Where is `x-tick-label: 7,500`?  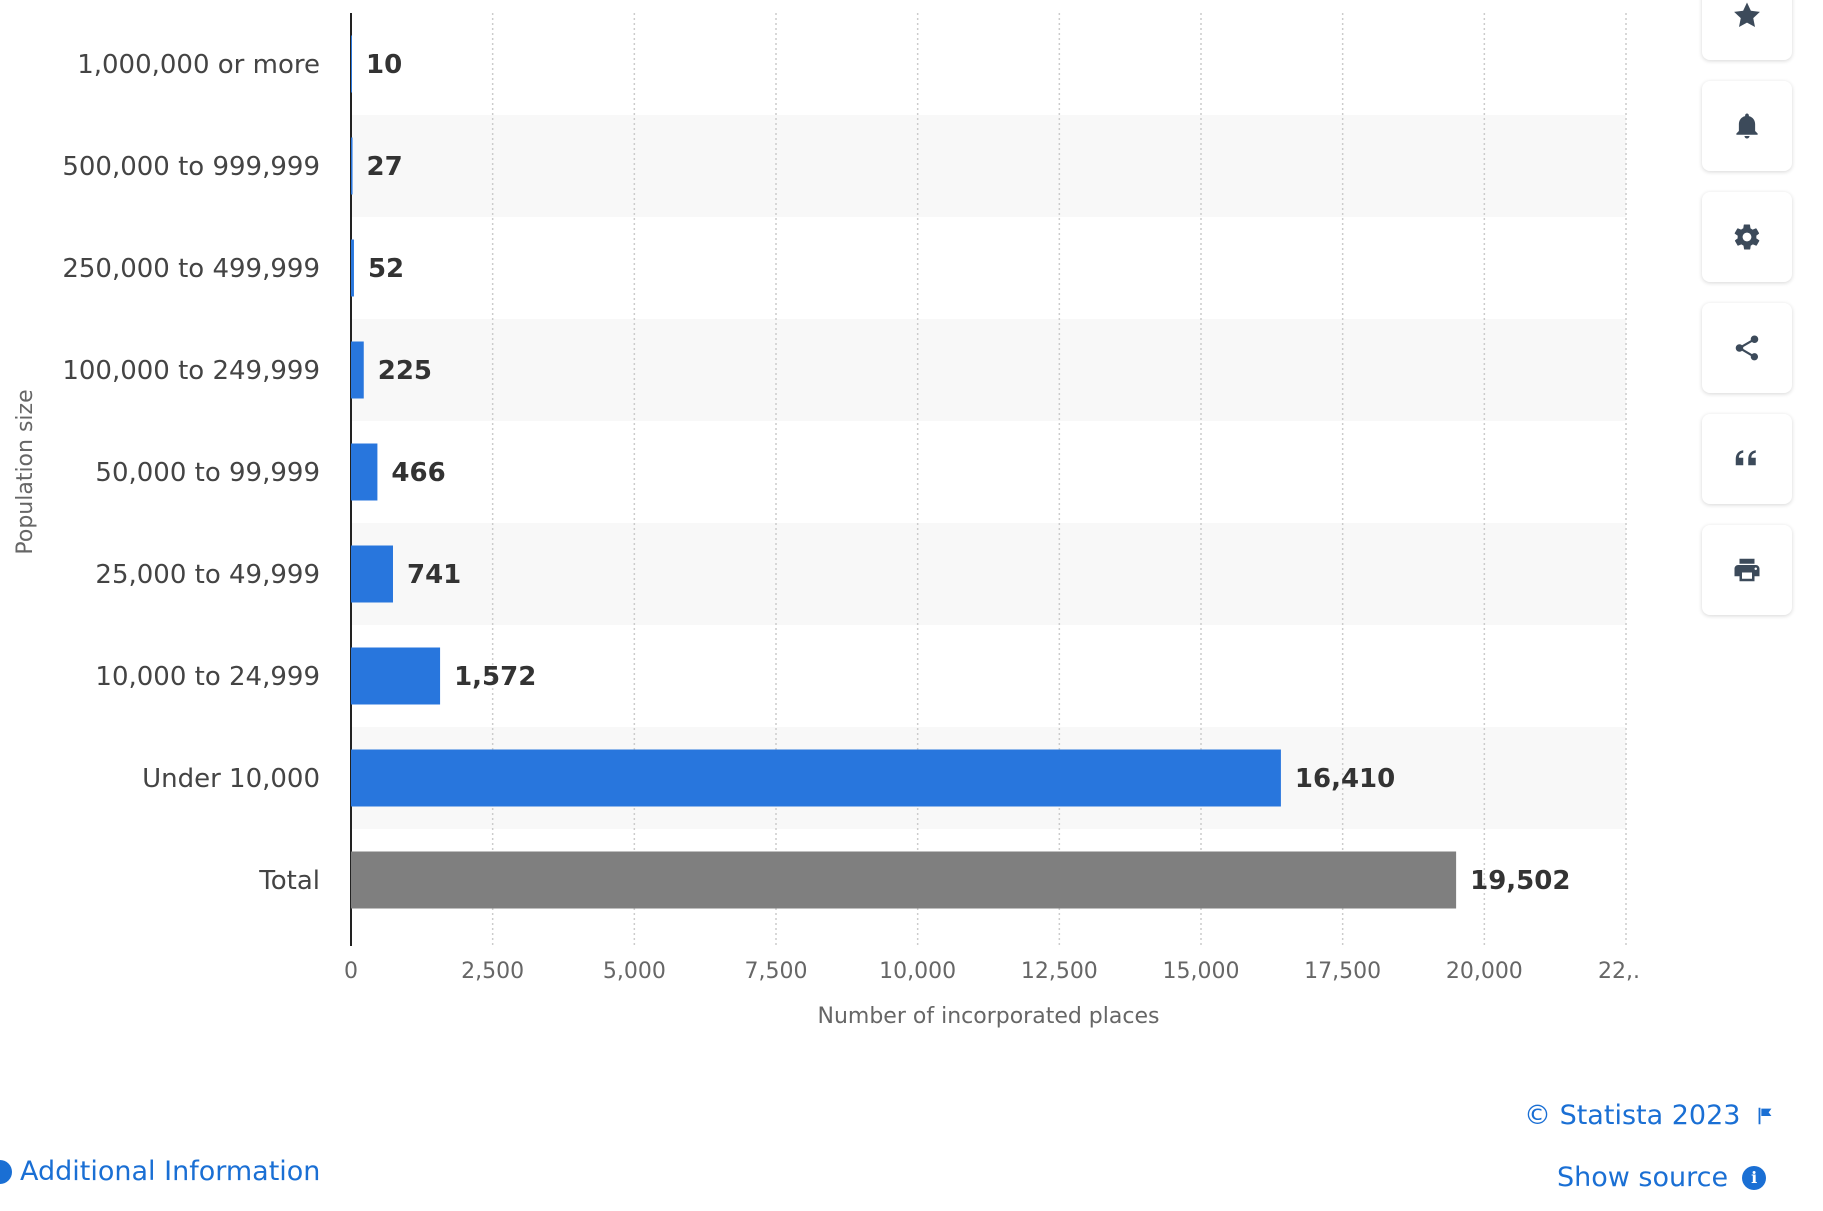
x-tick-label: 7,500 is located at coordinates (776, 971).